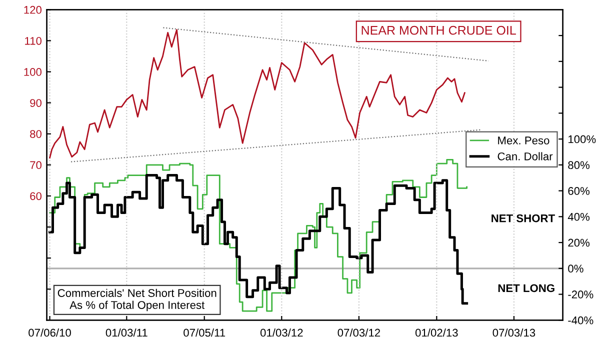 This screenshot has height=345, width=600. Describe the element at coordinates (514, 332) in the screenshot. I see `x-tick-label: 07/03/13` at that location.